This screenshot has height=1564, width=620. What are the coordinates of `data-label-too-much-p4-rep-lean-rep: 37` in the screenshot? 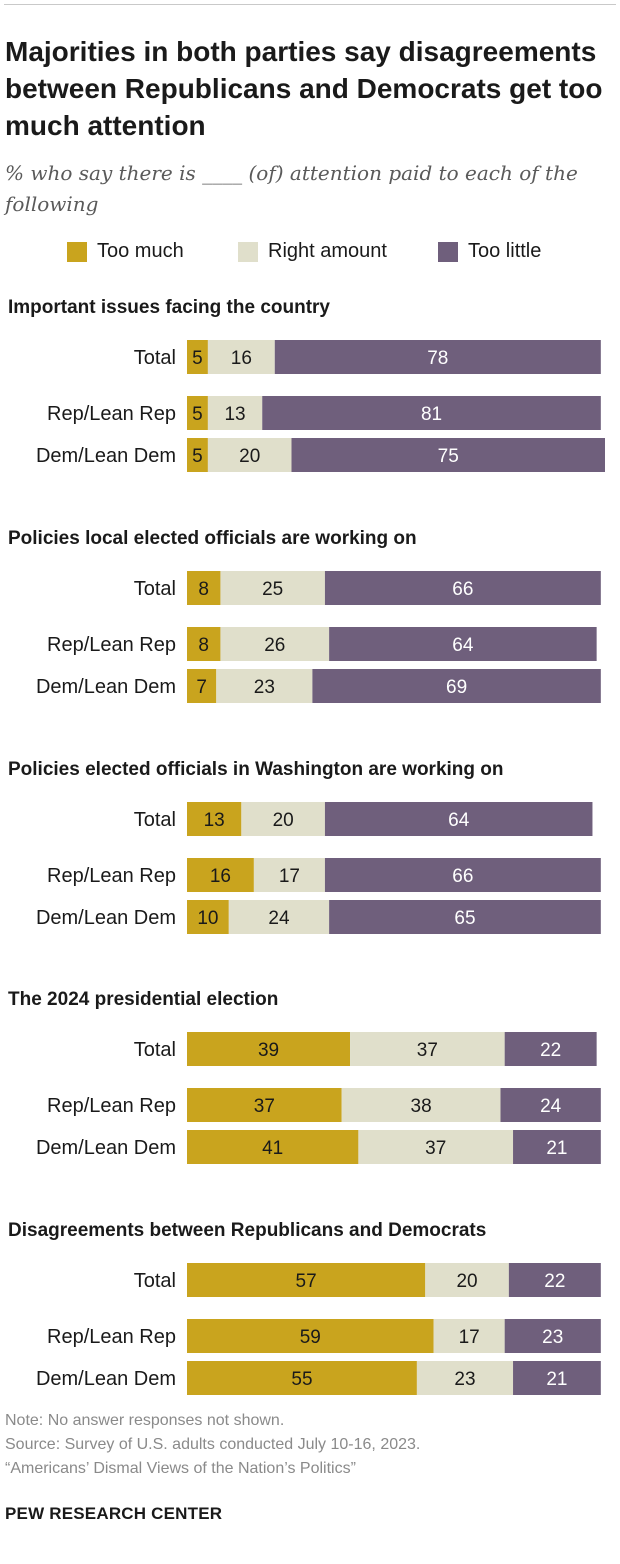 It's located at (264, 1106).